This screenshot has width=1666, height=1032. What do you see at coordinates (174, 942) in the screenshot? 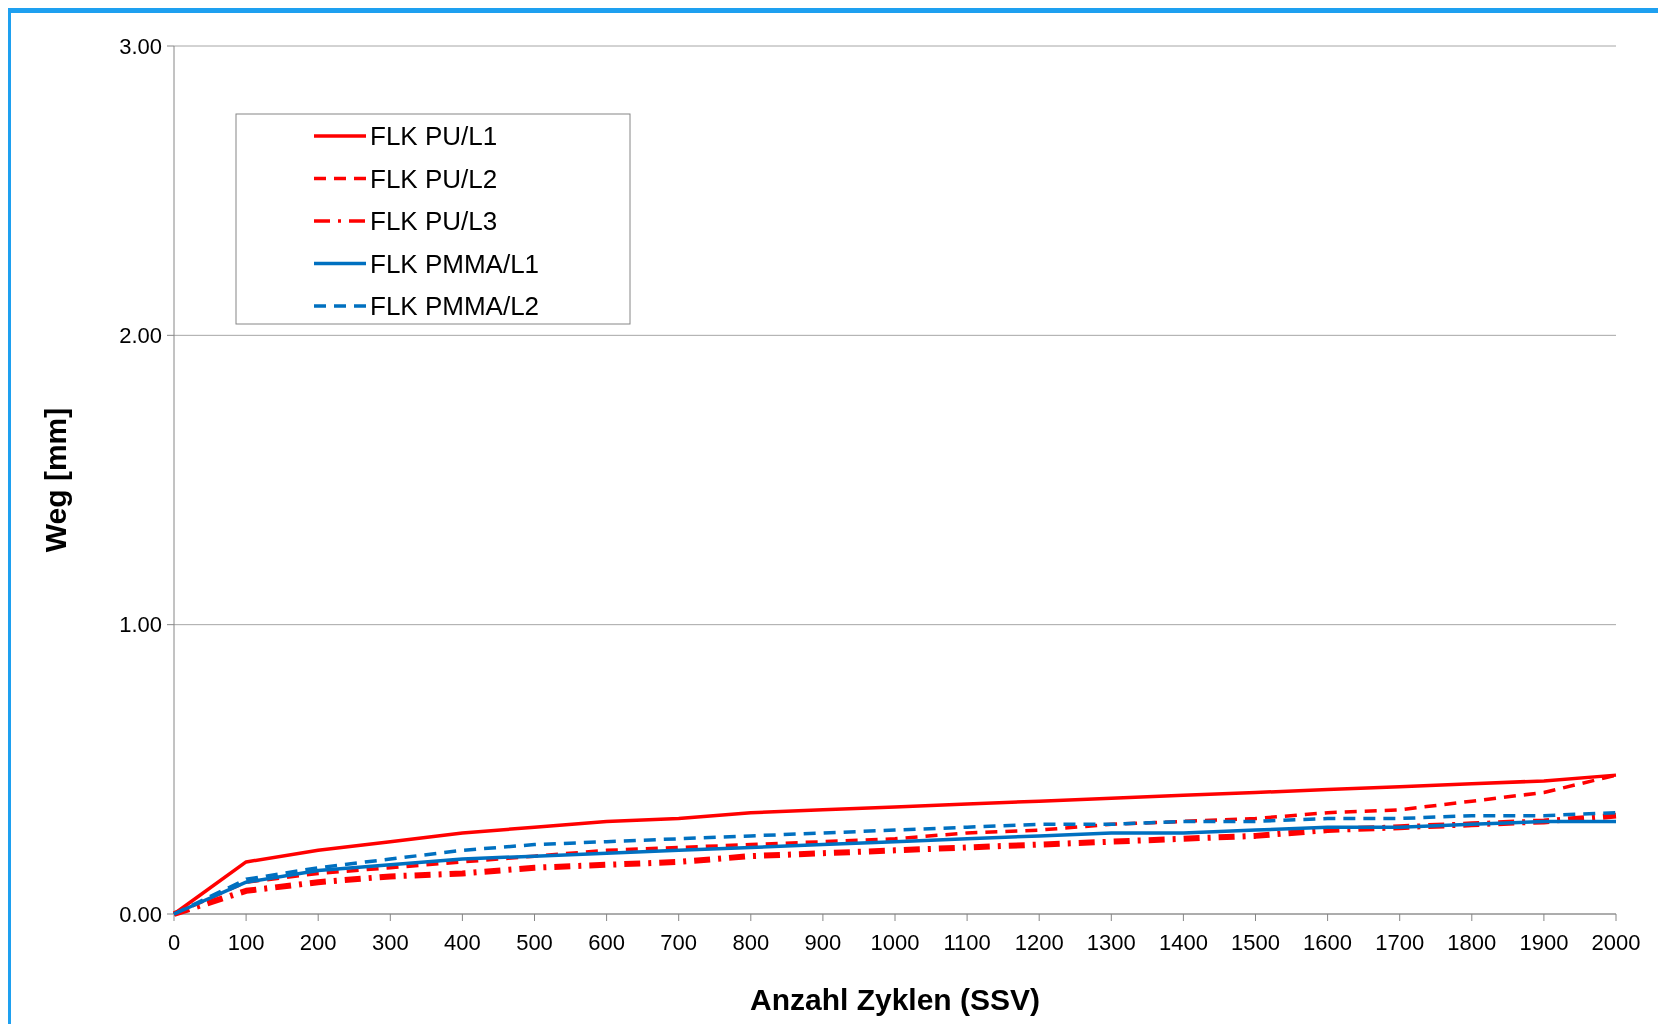
I see `x-tick-label: 0` at bounding box center [174, 942].